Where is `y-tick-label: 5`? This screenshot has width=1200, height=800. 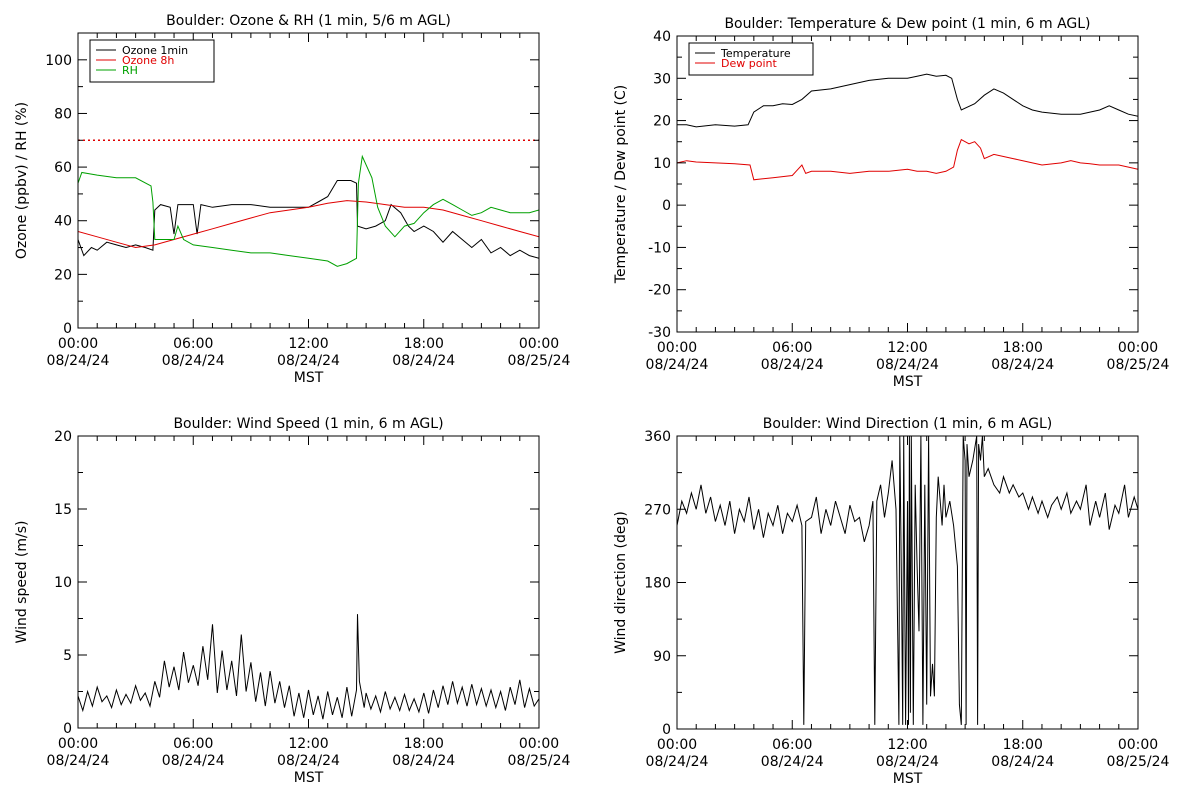
y-tick-label: 5 is located at coordinates (67, 656).